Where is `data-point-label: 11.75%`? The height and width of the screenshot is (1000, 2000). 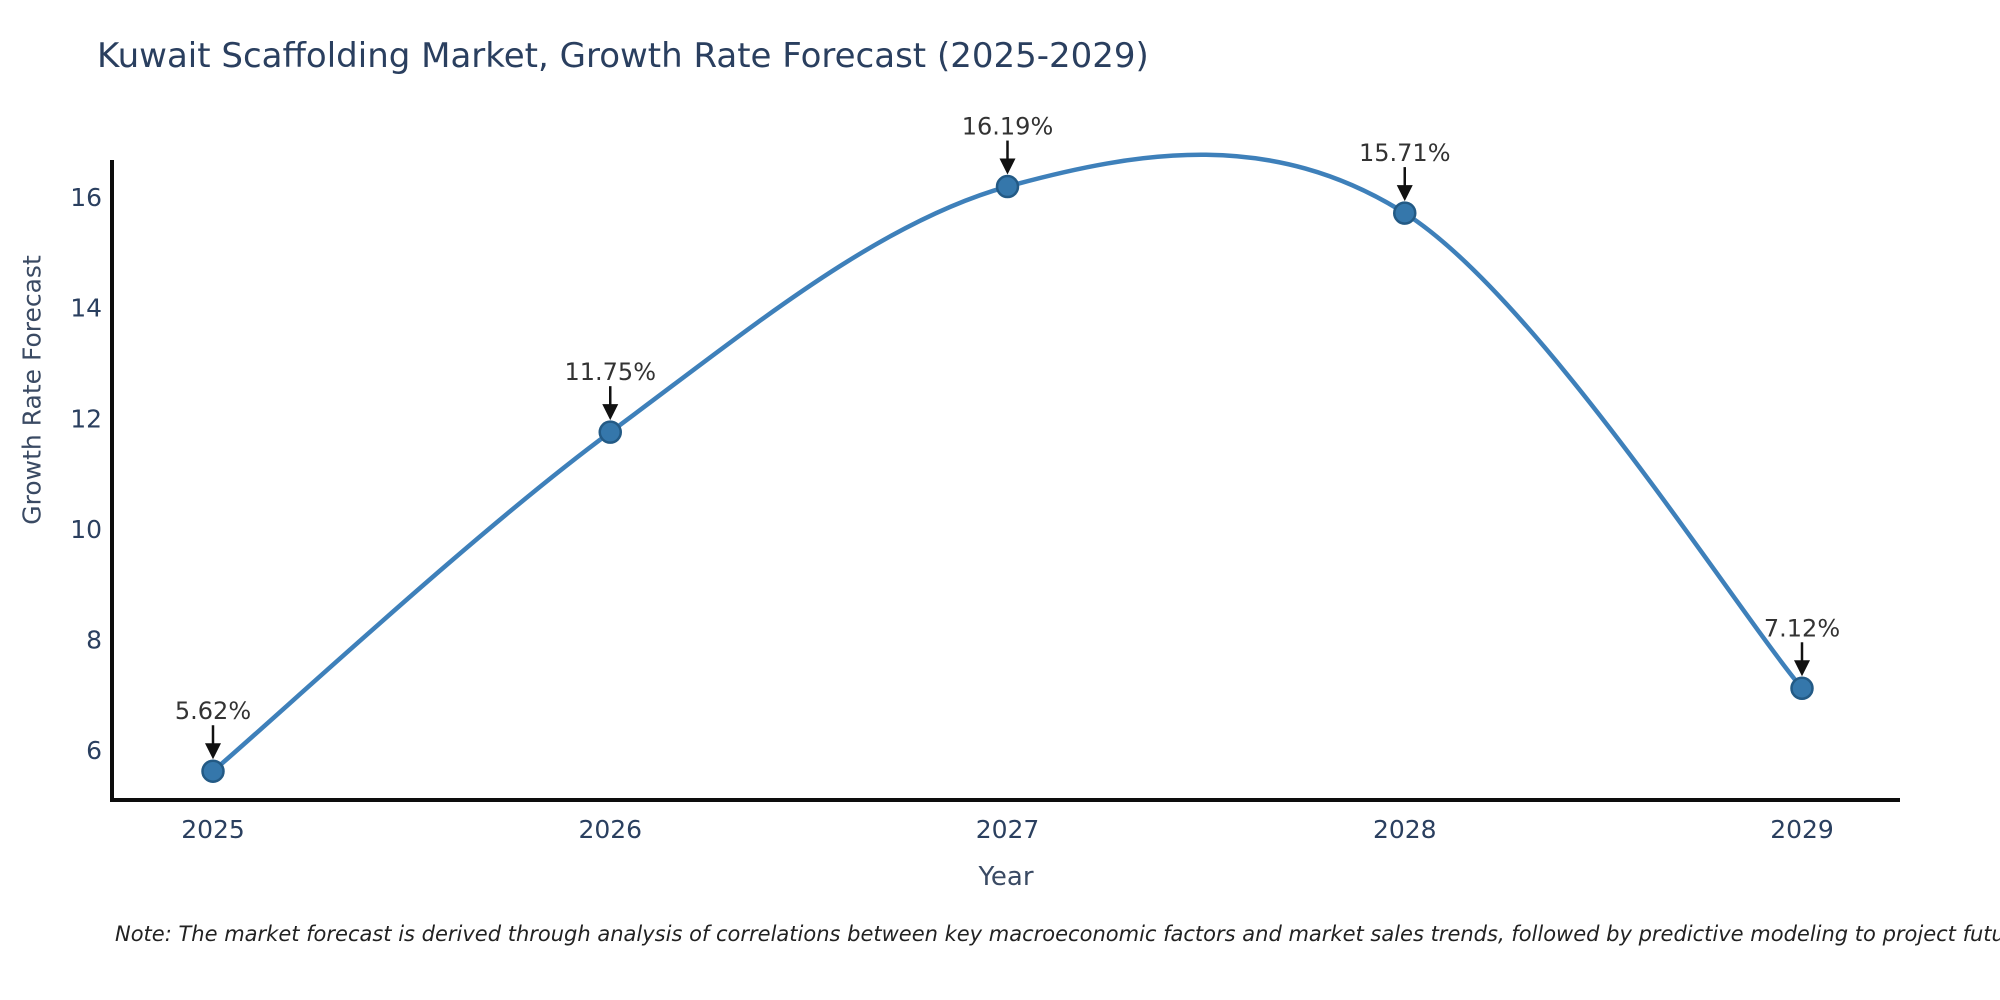
data-point-label: 11.75% is located at coordinates (610, 372).